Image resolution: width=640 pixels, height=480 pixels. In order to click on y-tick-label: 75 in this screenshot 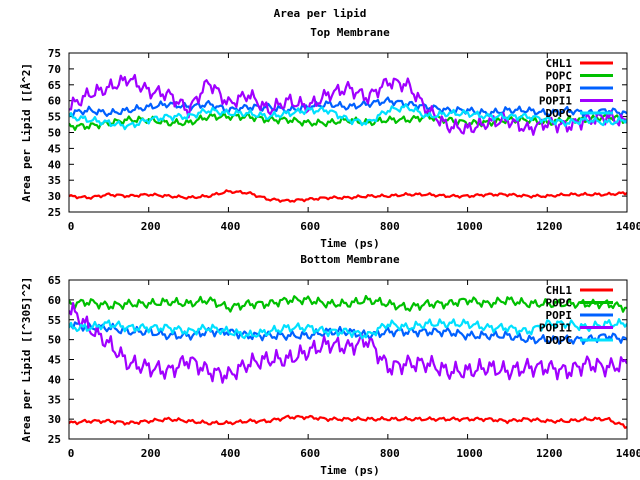, I will do `click(54, 53)`.